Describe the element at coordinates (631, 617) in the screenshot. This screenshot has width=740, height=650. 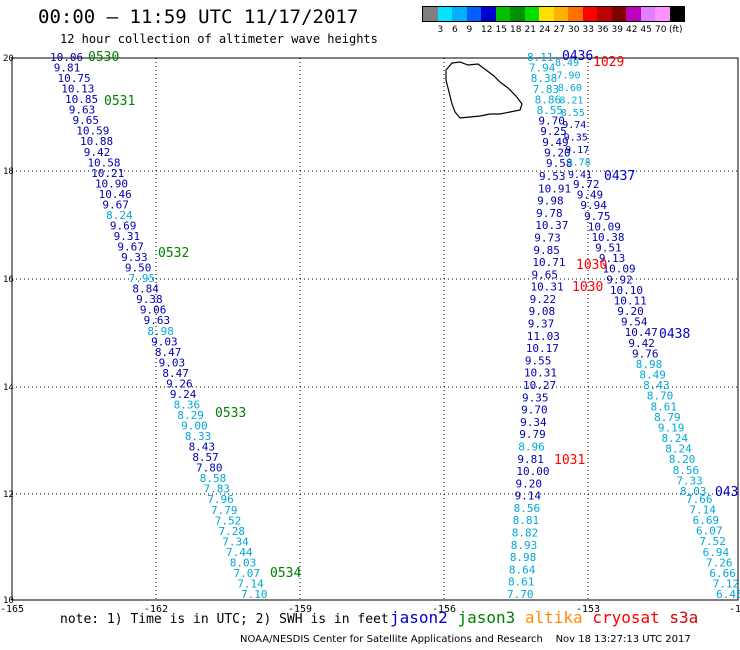
I see `satellite-name-cryosat: cryosat` at that location.